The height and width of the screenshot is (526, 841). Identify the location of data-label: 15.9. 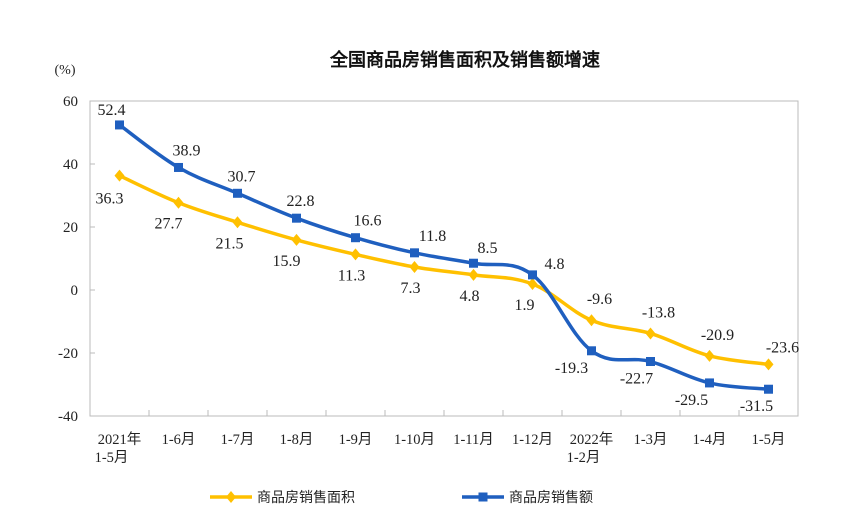
(287, 261).